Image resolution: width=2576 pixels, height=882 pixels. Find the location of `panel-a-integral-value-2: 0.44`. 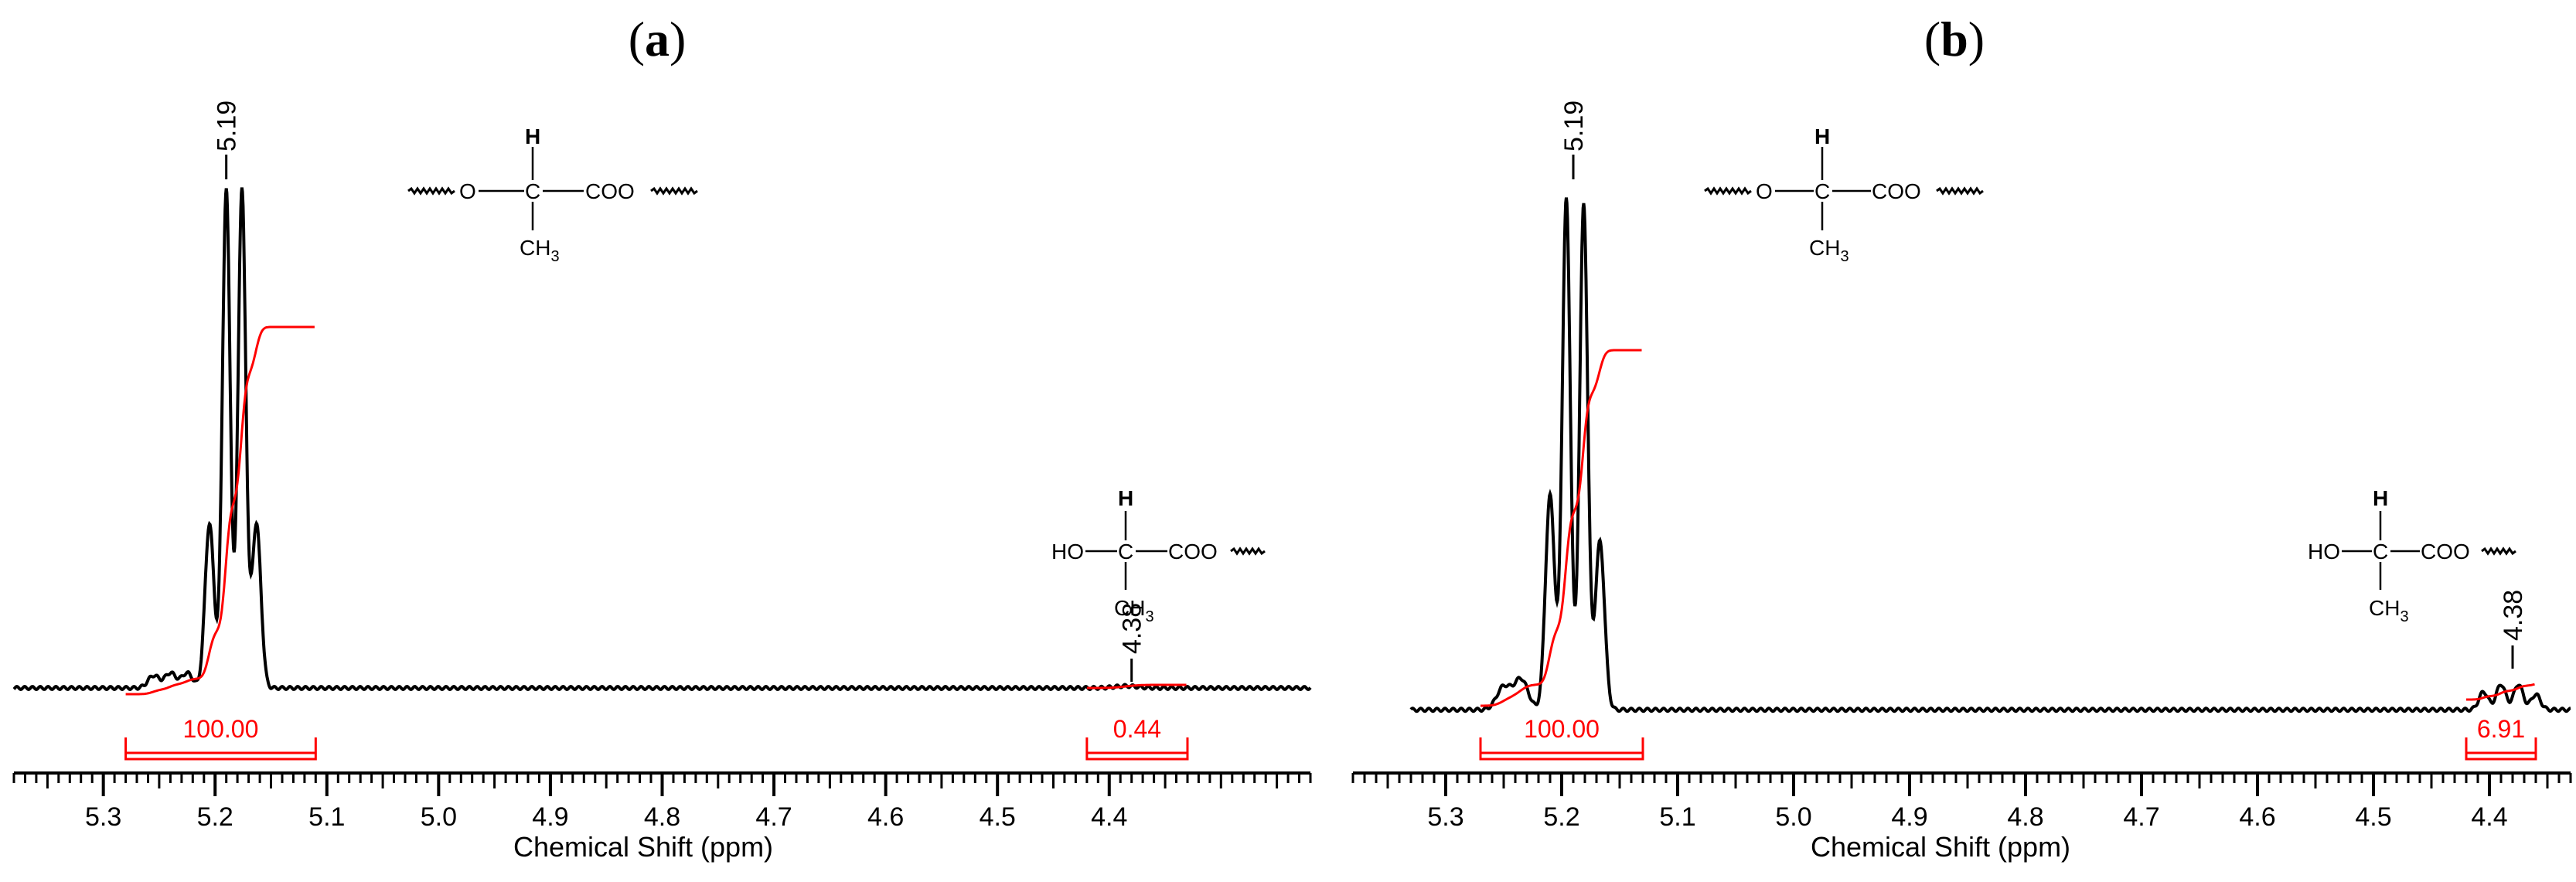

panel-a-integral-value-2: 0.44 is located at coordinates (1137, 729).